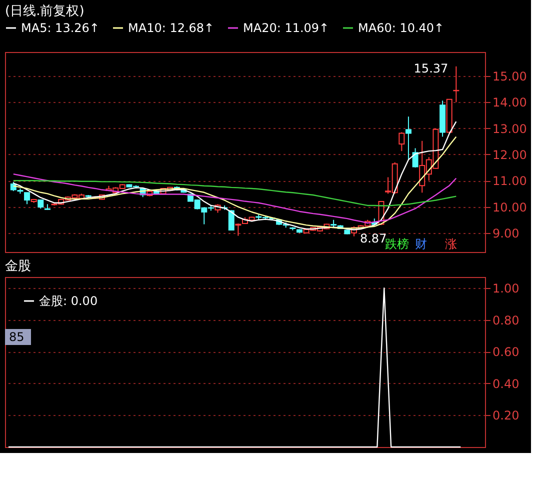  What do you see at coordinates (60, 28) in the screenshot?
I see `legend-label: MA5: 13.26↑` at bounding box center [60, 28].